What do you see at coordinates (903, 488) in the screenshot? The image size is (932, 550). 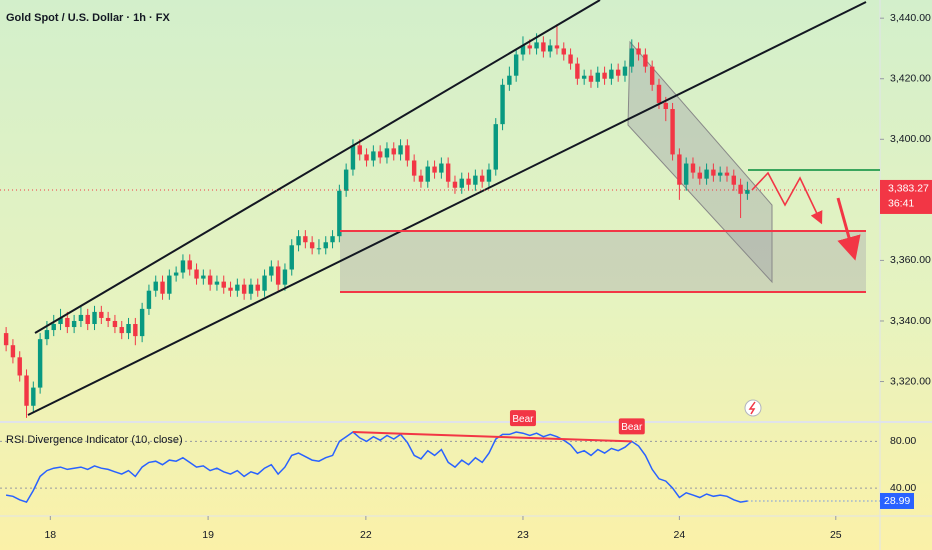 I see `rsi-tick-label: 40.00` at bounding box center [903, 488].